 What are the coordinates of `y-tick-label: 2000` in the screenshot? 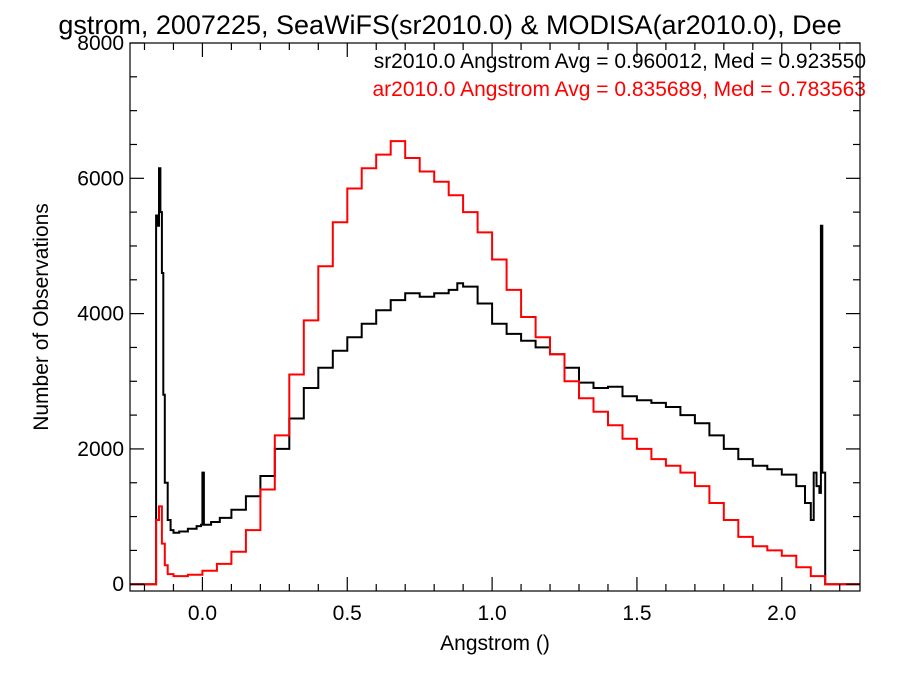 It's located at (100, 449).